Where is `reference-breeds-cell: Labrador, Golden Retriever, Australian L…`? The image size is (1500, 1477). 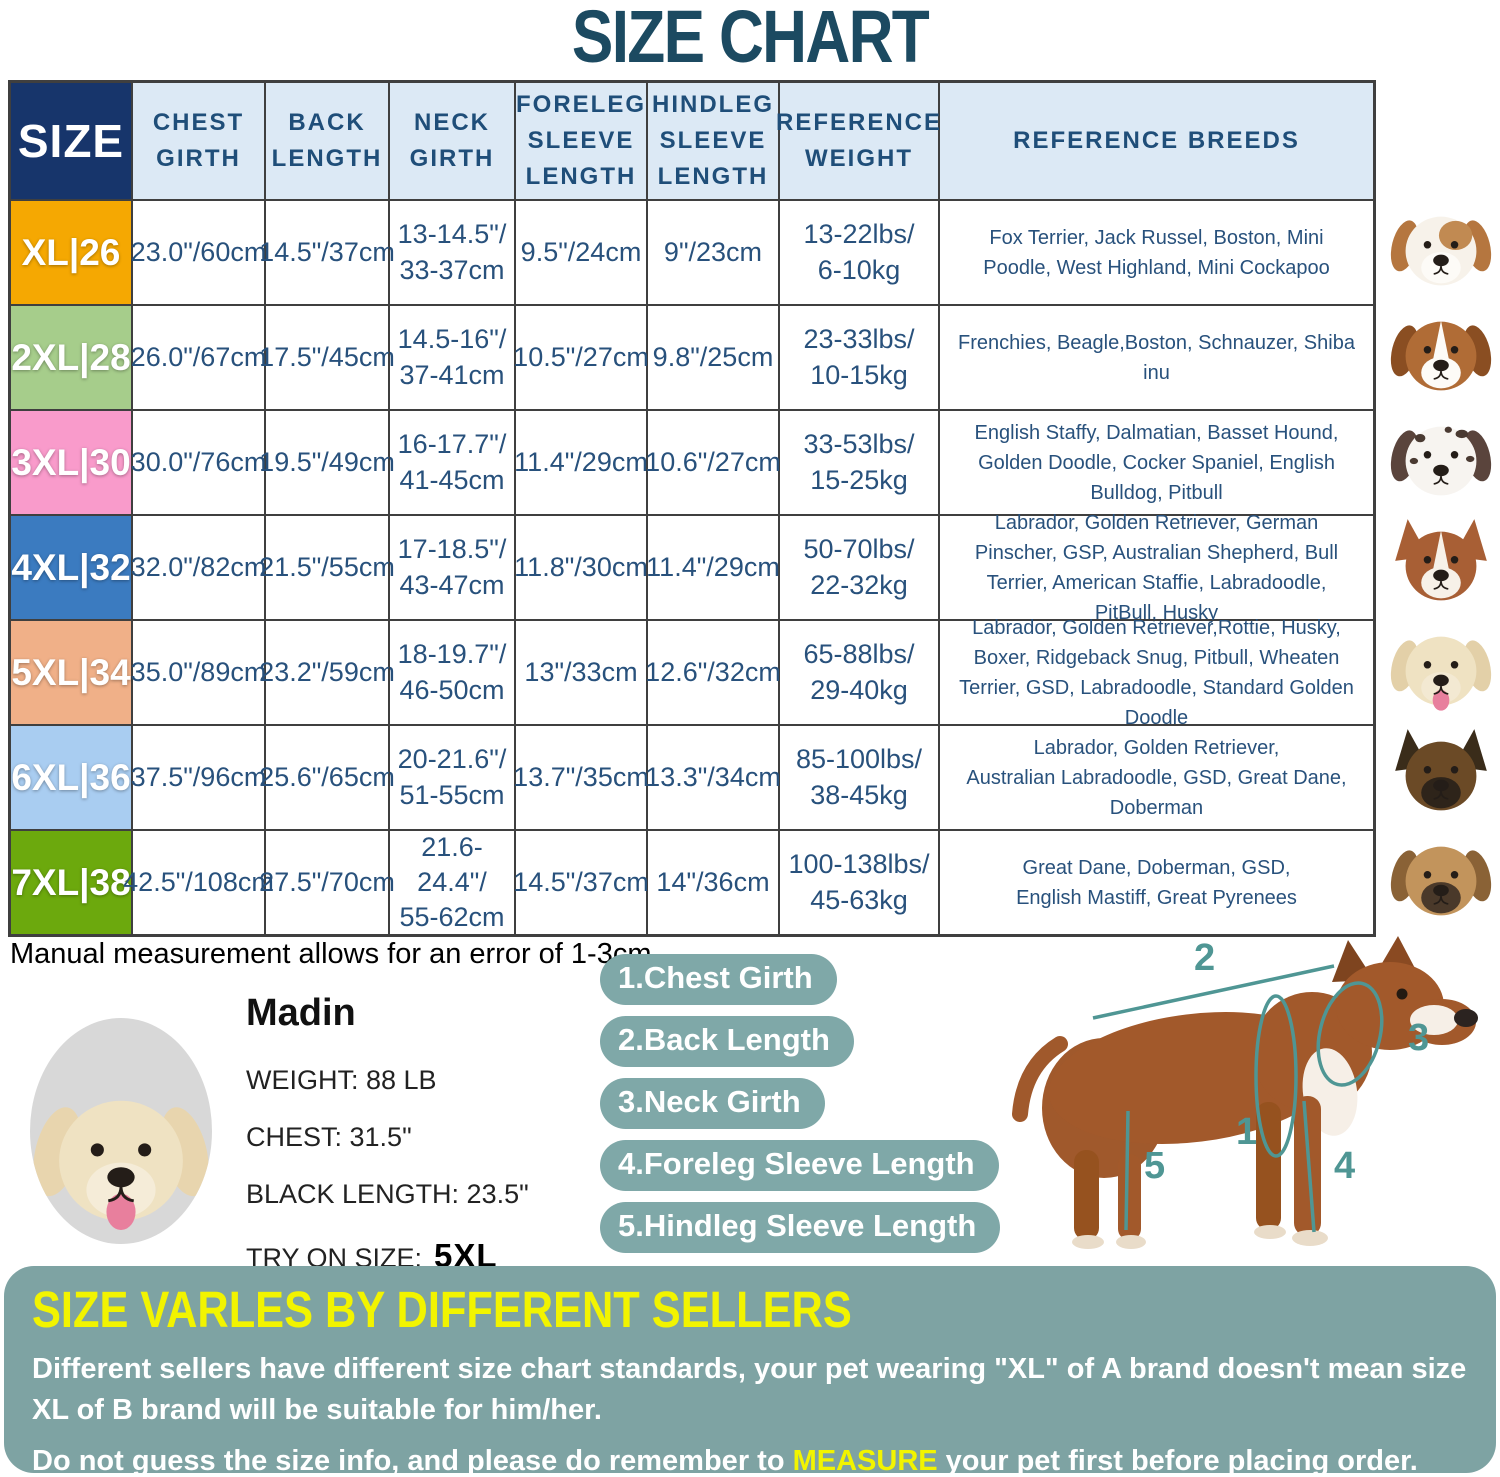 reference-breeds-cell: Labrador, Golden Retriever, Australian L… is located at coordinates (1156, 777).